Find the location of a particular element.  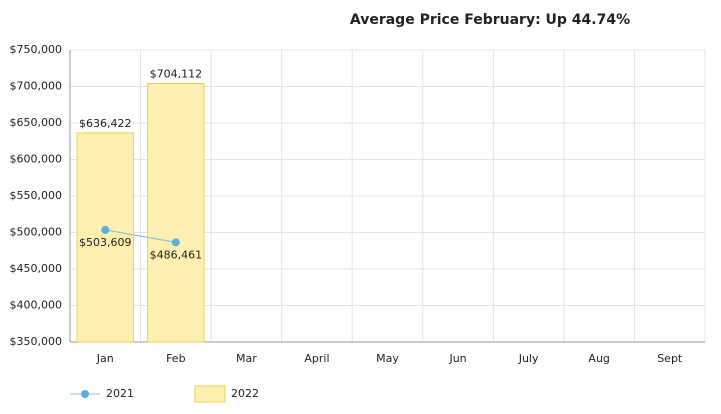

data-label: $503,609 is located at coordinates (105, 242).